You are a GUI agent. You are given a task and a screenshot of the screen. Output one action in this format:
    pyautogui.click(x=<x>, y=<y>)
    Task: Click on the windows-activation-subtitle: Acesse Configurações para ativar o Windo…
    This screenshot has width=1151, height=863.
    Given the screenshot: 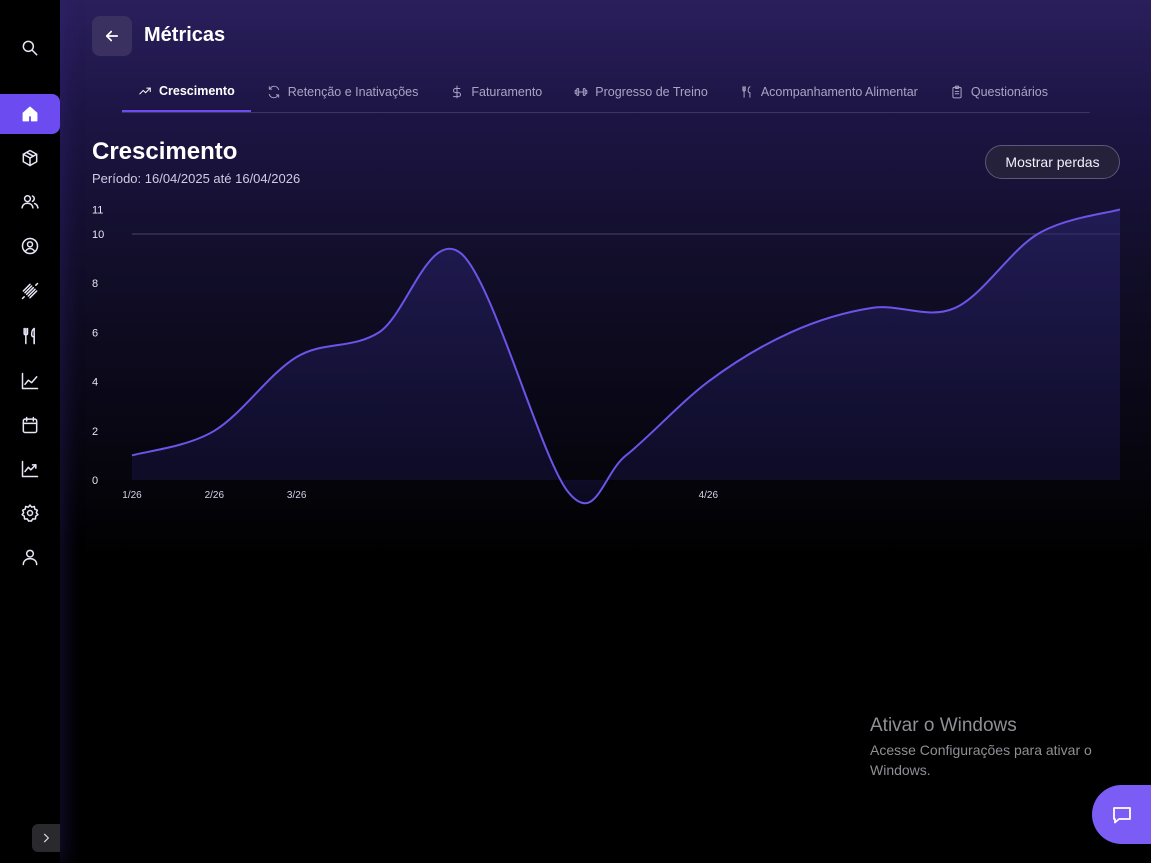 What is the action you would take?
    pyautogui.click(x=981, y=760)
    